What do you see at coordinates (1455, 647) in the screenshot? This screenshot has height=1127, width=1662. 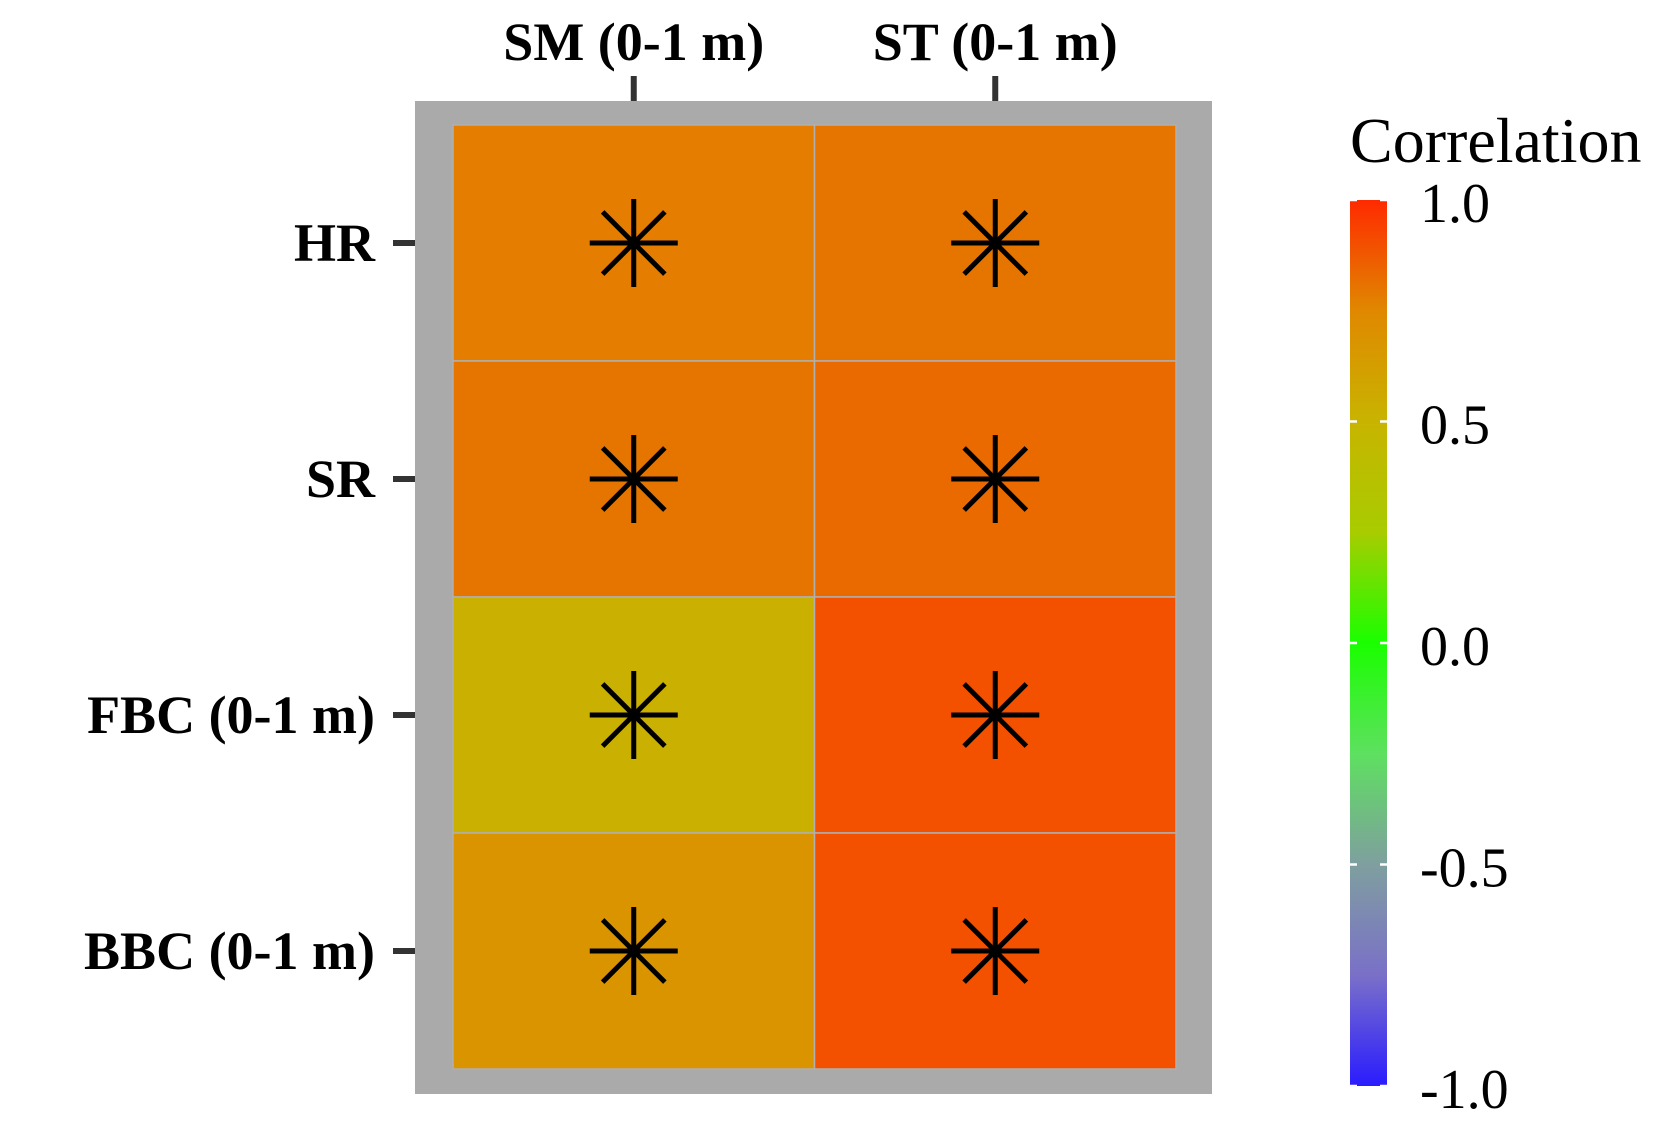 I see `colorbar-tick-label: 0.0` at bounding box center [1455, 647].